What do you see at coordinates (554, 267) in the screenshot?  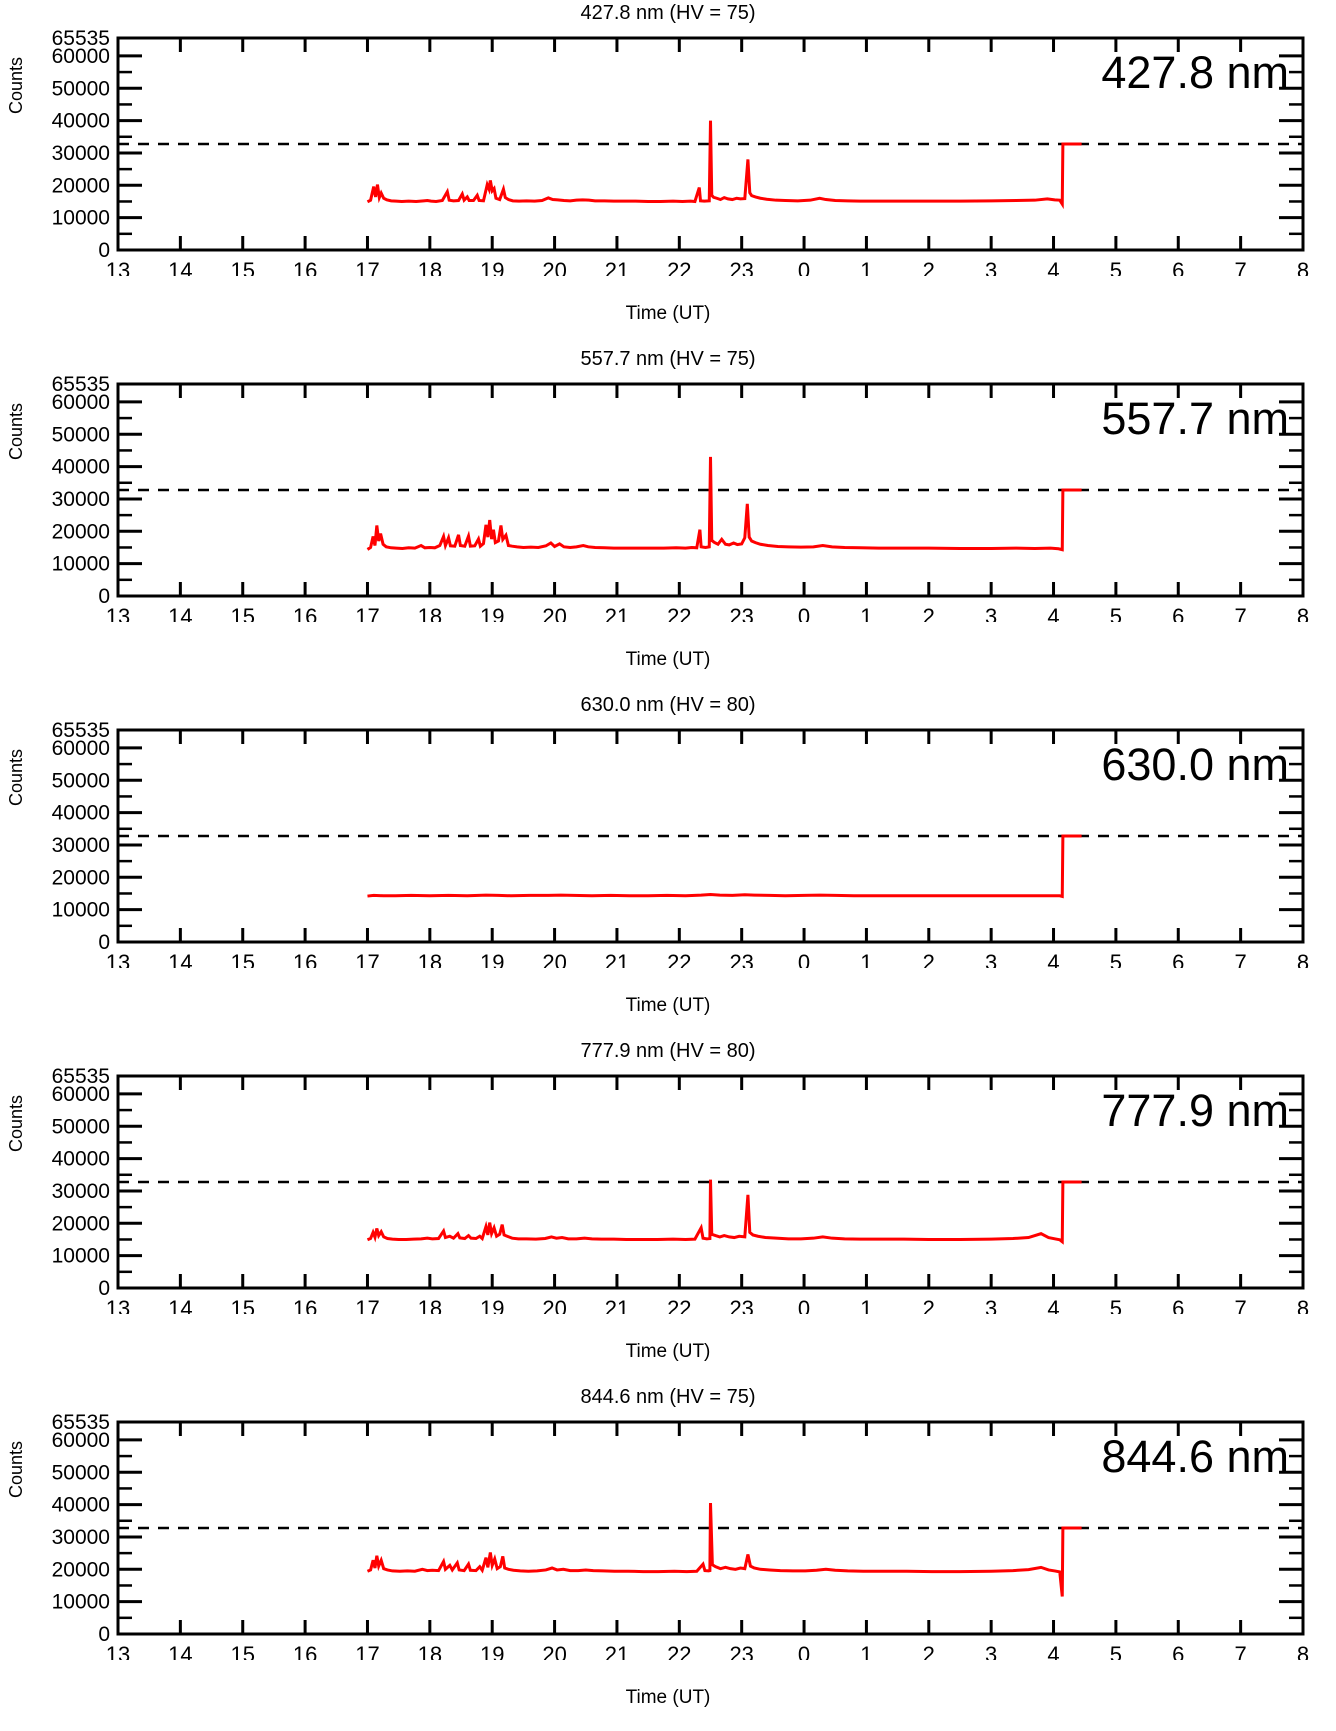 I see `svg-text: 20` at bounding box center [554, 267].